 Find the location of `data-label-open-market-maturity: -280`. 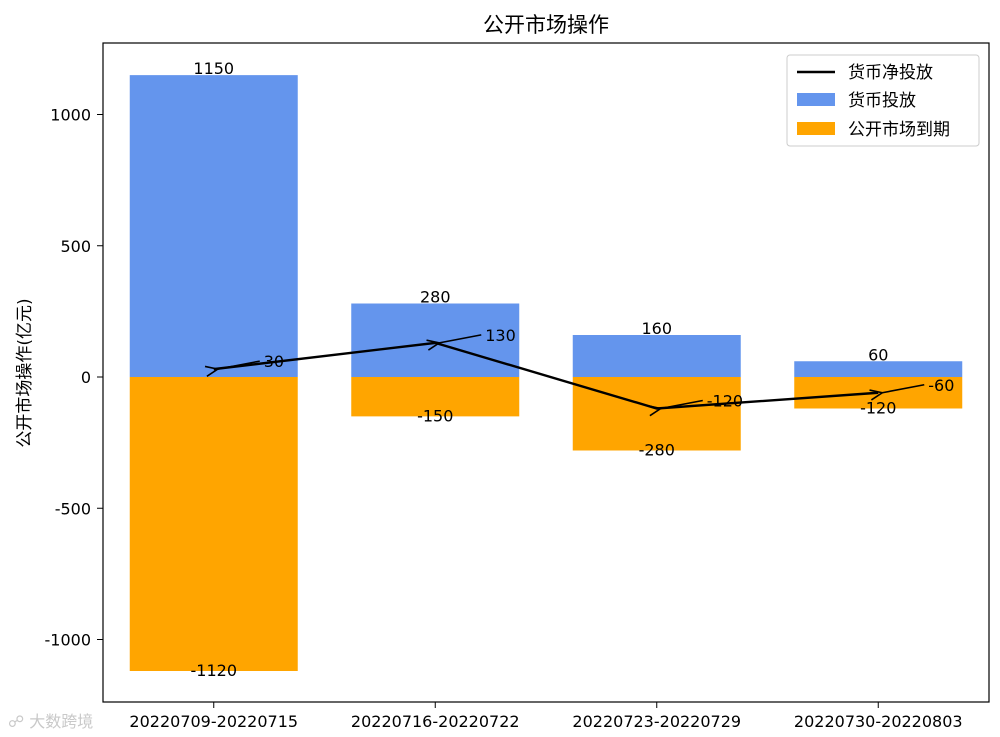

data-label-open-market-maturity: -280 is located at coordinates (657, 450).